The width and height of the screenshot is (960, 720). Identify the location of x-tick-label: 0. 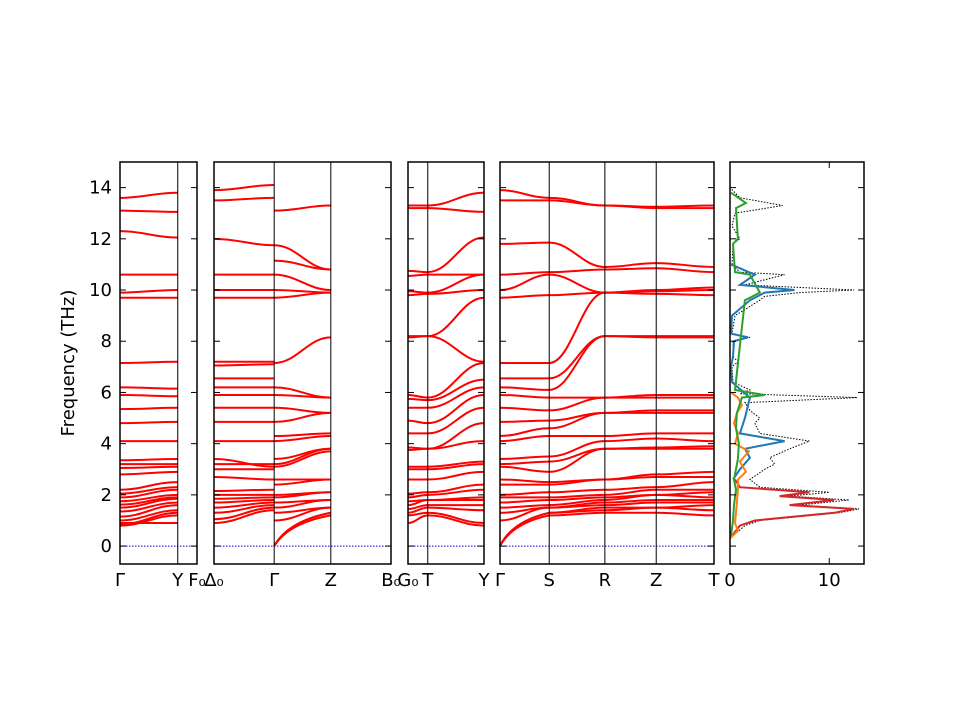
(729, 580).